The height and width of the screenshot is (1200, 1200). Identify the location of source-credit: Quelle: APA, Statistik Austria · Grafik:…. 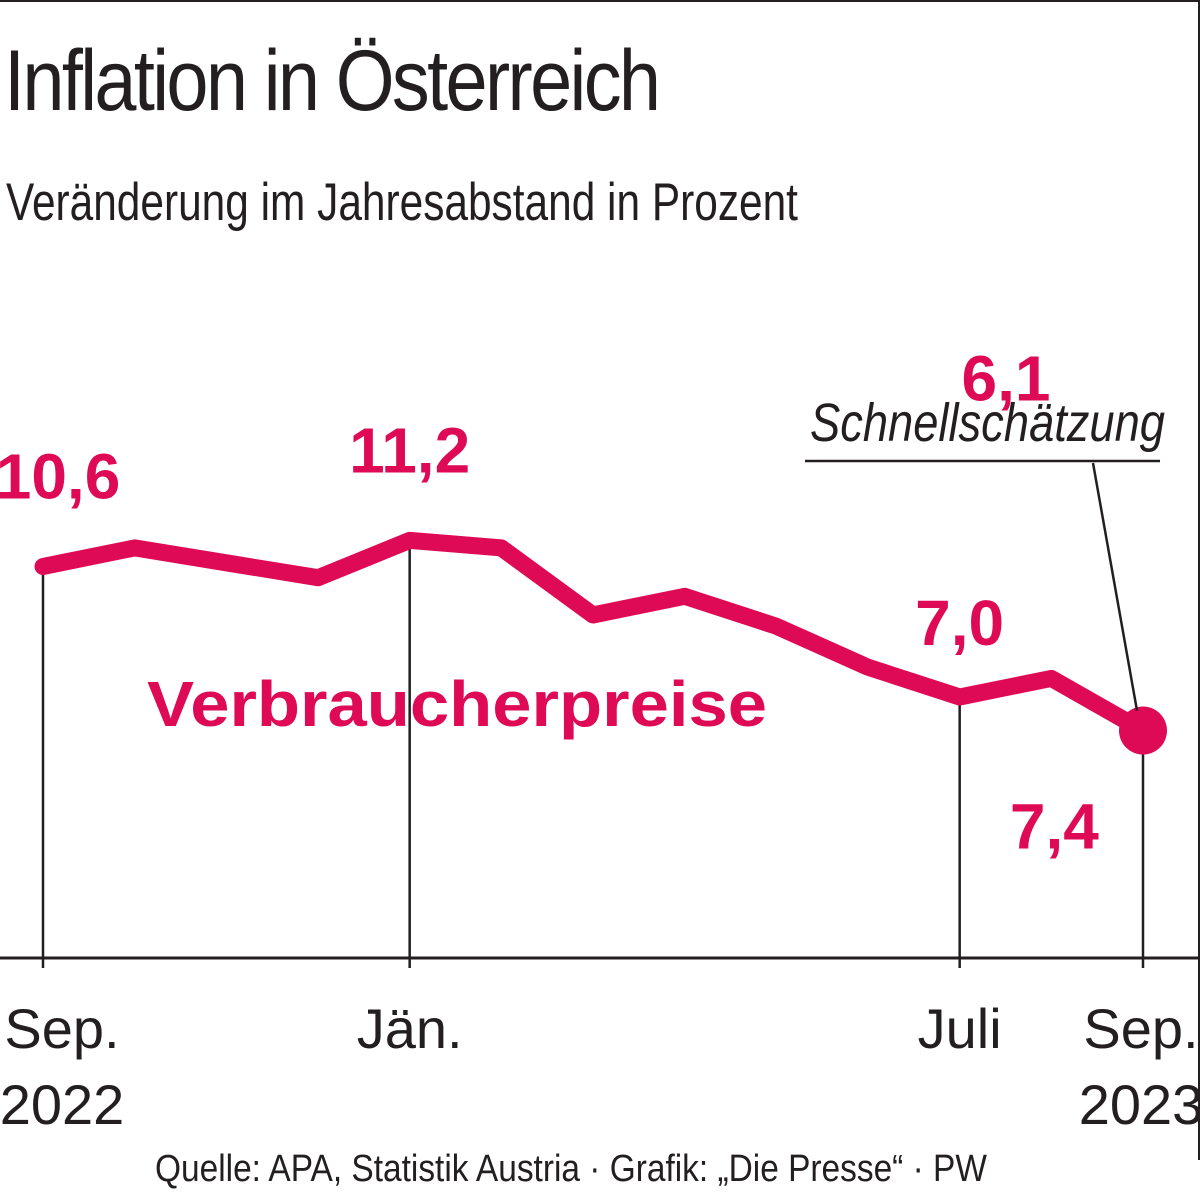
(571, 1169).